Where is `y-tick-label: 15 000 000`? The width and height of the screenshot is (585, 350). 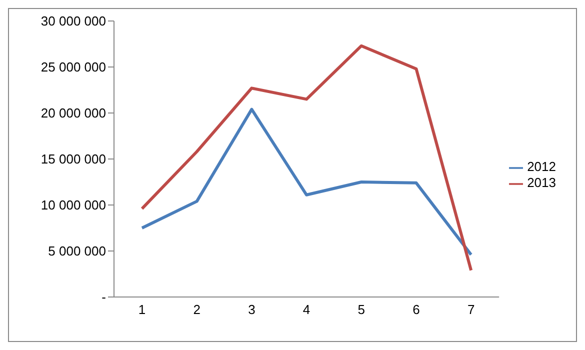
y-tick-label: 15 000 000 is located at coordinates (73, 159).